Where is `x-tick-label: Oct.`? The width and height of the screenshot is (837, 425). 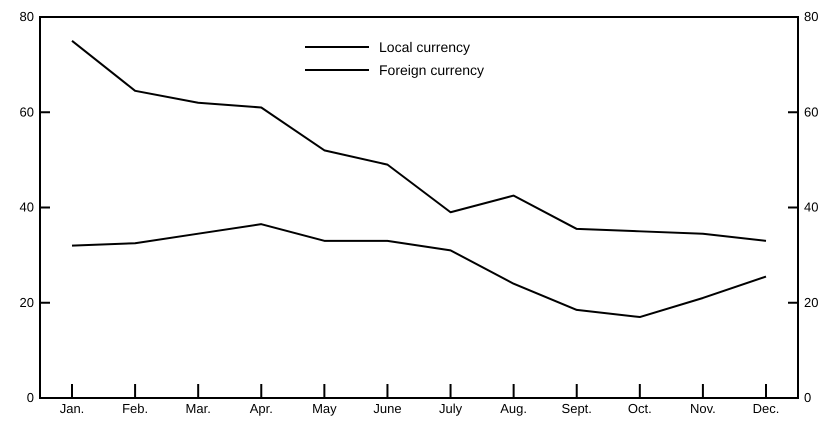
x-tick-label: Oct. is located at coordinates (640, 408).